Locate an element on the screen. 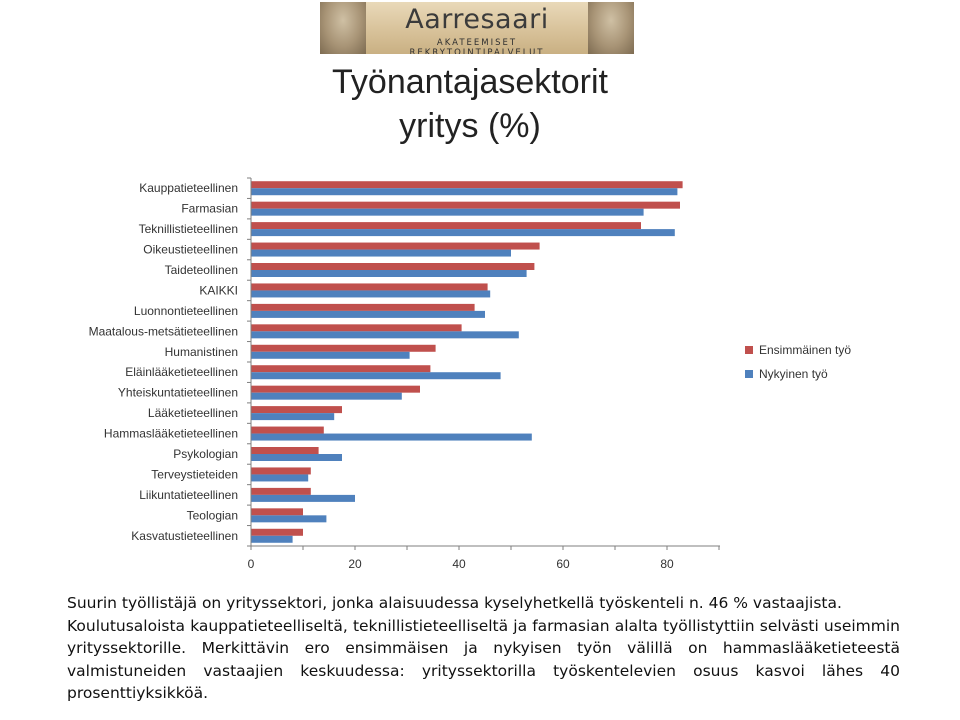 This screenshot has width=960, height=720. x-tick-label: 60 is located at coordinates (563, 564).